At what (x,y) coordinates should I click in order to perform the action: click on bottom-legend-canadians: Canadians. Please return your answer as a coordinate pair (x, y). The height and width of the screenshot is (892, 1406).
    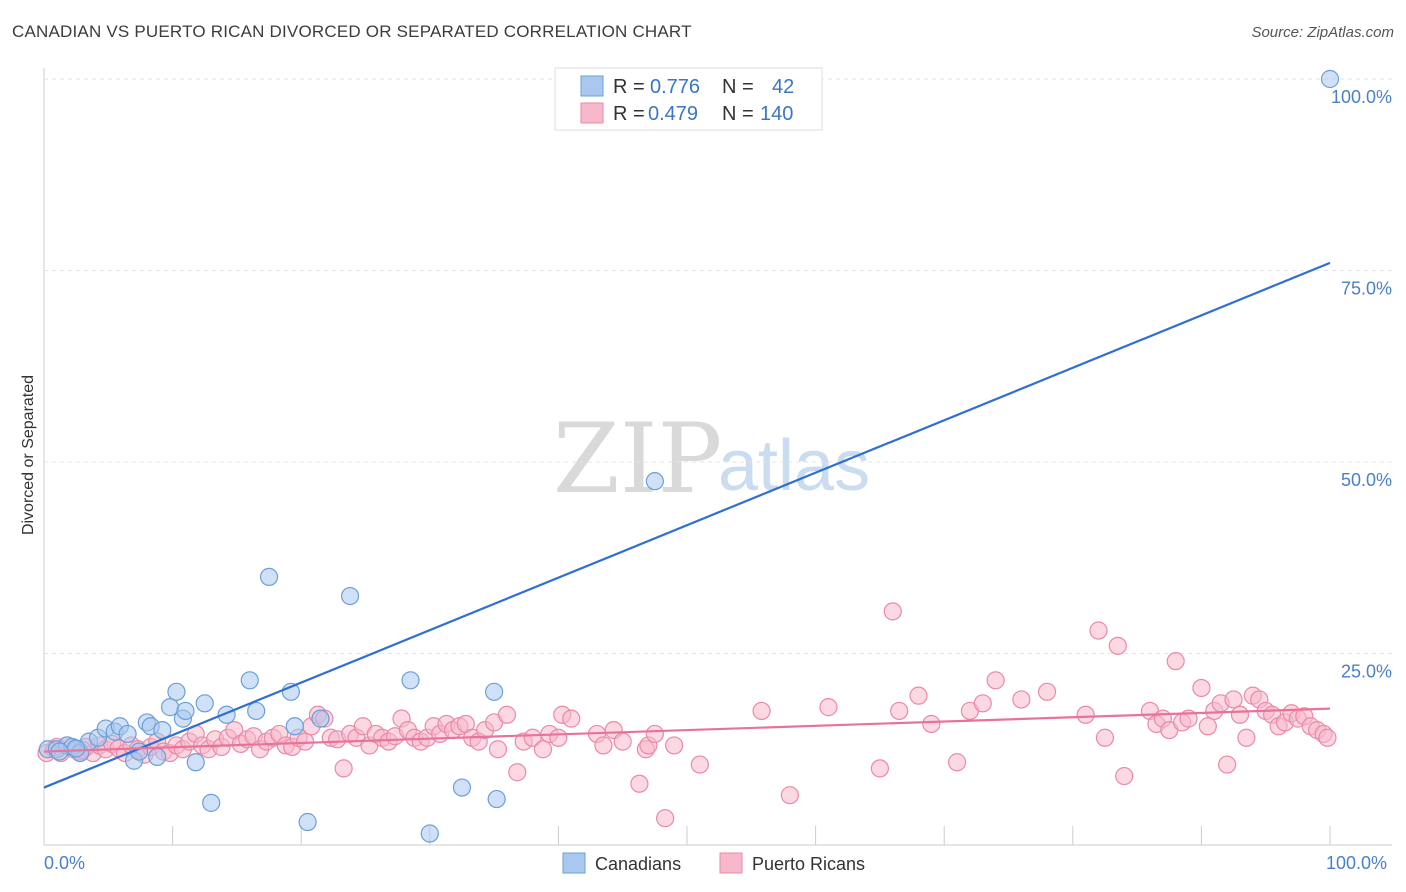
    Looking at the image, I should click on (638, 864).